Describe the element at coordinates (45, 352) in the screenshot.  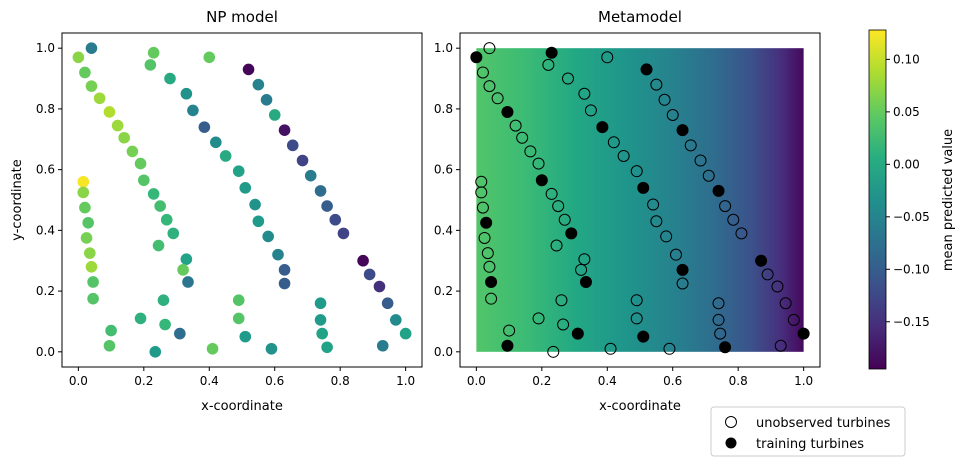
I see `np-model-ytick-label: 0.0` at that location.